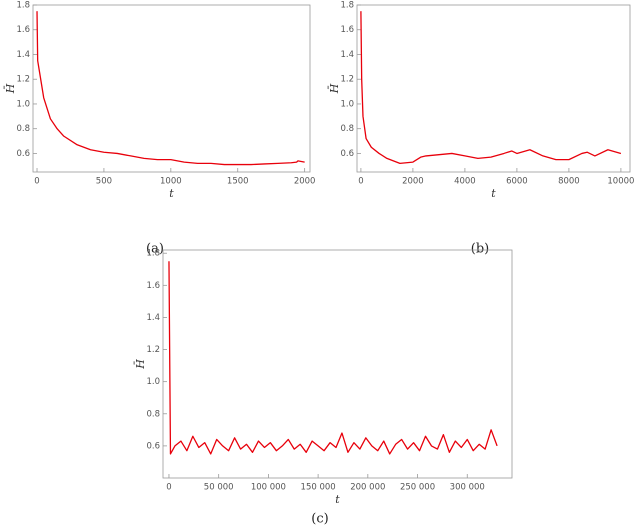  I want to click on x-tick-label: 300 000, so click(467, 488).